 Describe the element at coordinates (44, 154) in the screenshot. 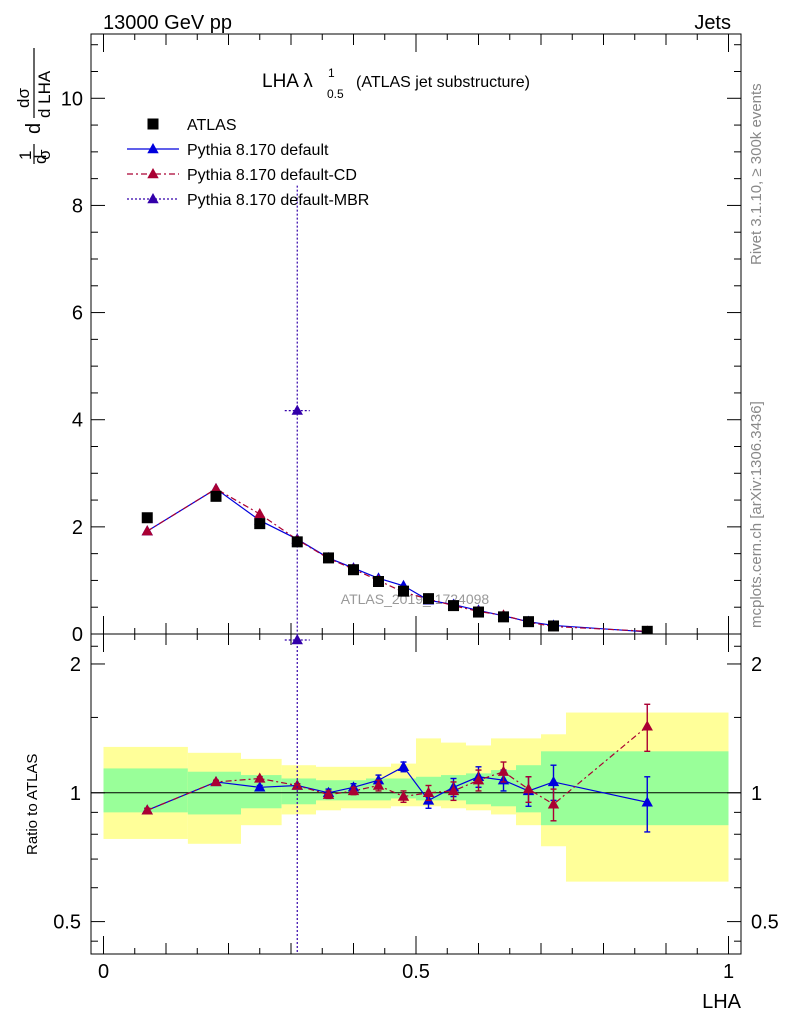

I see `ylabel-sigma: σ` at that location.